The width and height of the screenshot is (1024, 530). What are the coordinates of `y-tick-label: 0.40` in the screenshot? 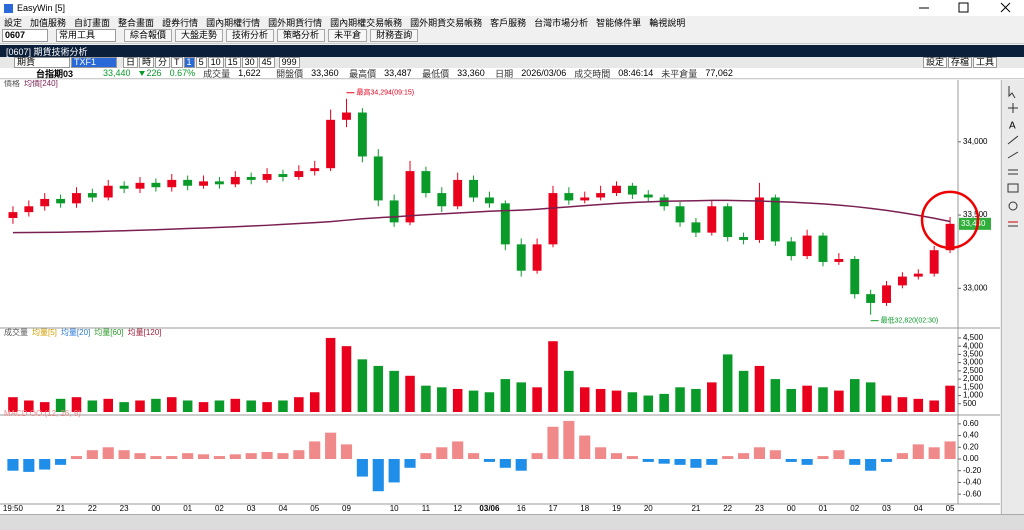 It's located at (971, 435).